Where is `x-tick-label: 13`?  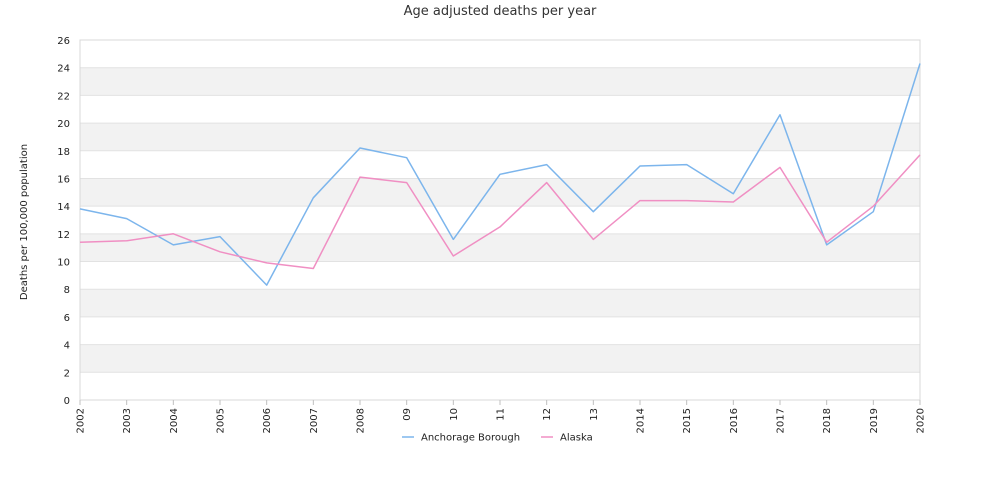 x-tick-label: 13 is located at coordinates (594, 414).